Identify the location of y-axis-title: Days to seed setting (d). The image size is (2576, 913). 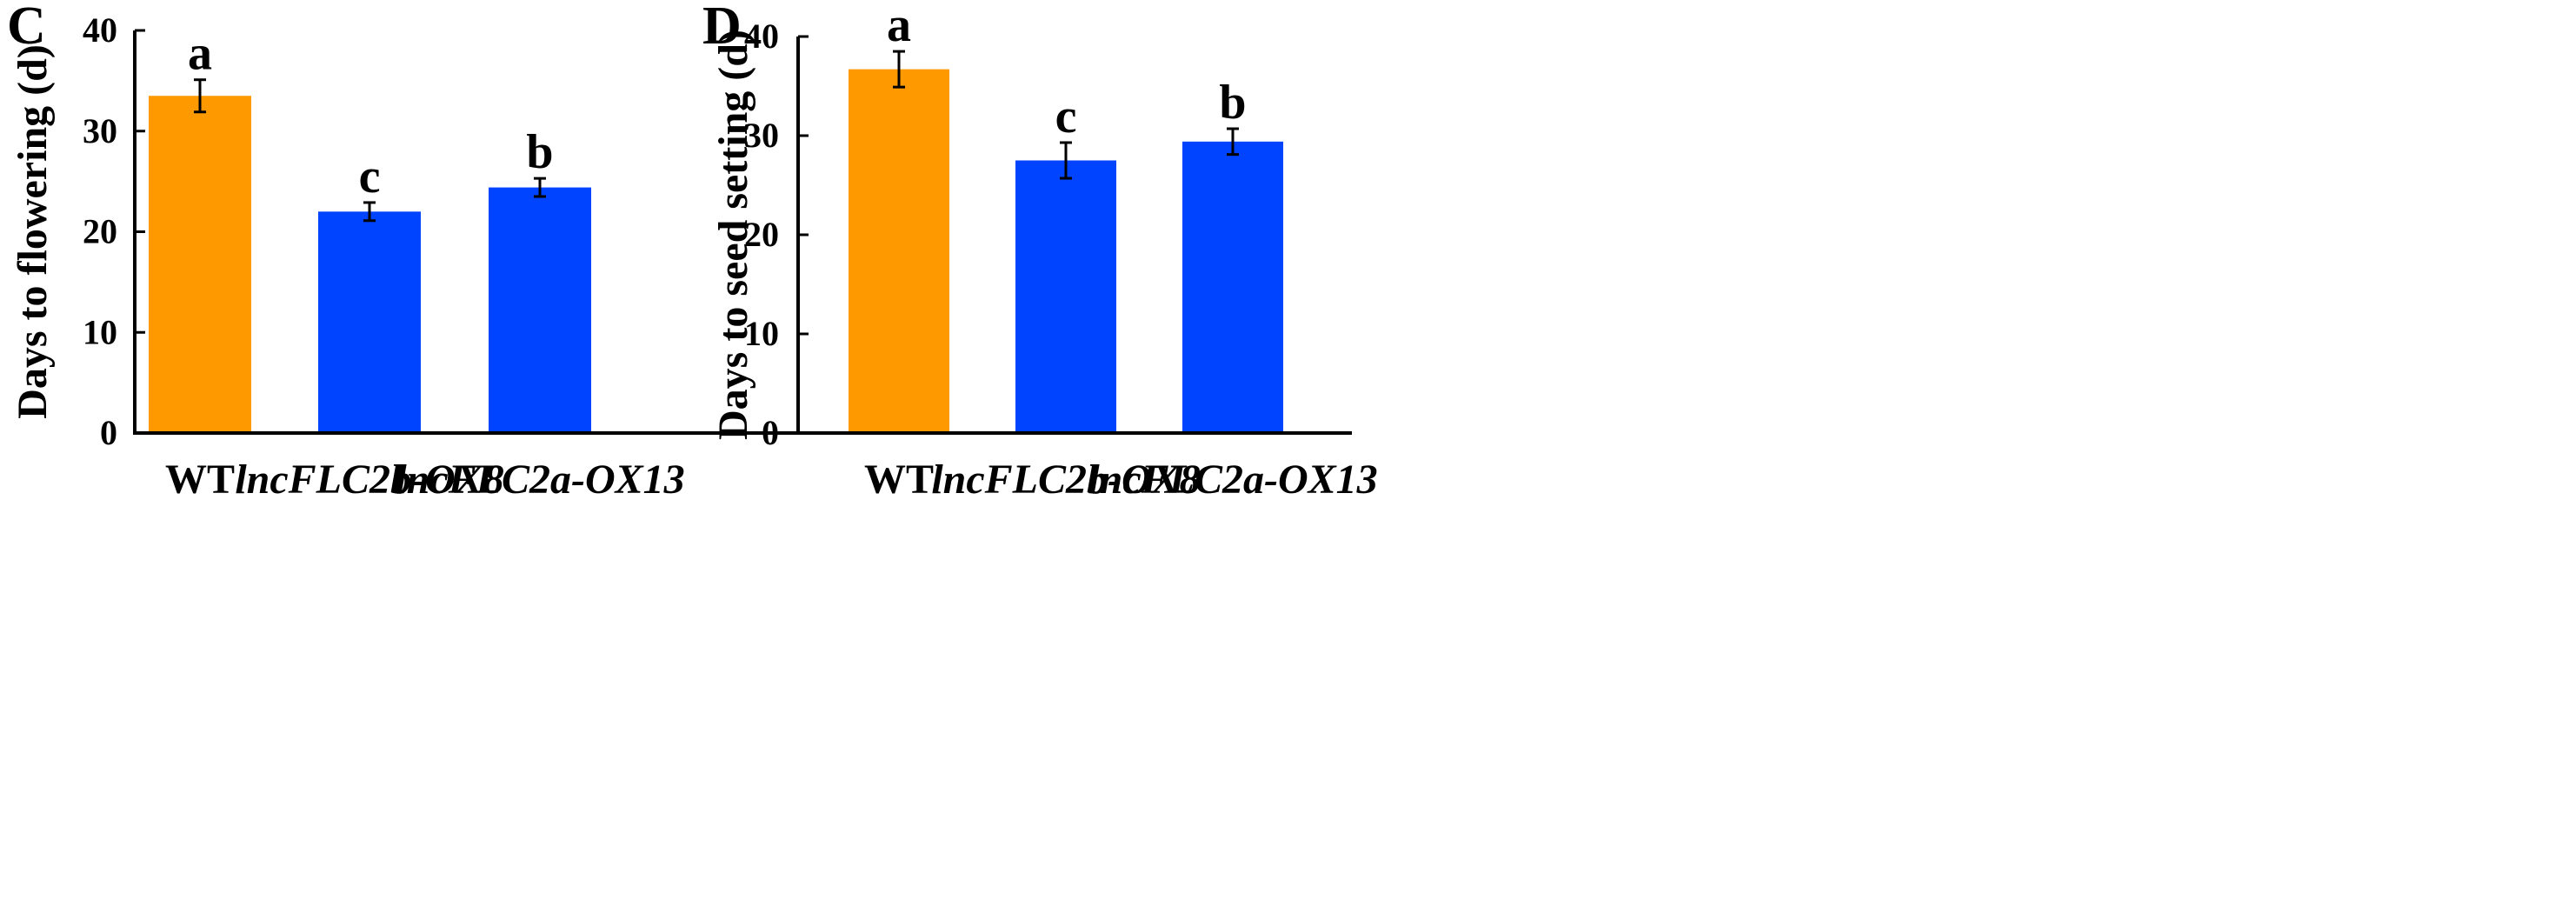
(733, 235).